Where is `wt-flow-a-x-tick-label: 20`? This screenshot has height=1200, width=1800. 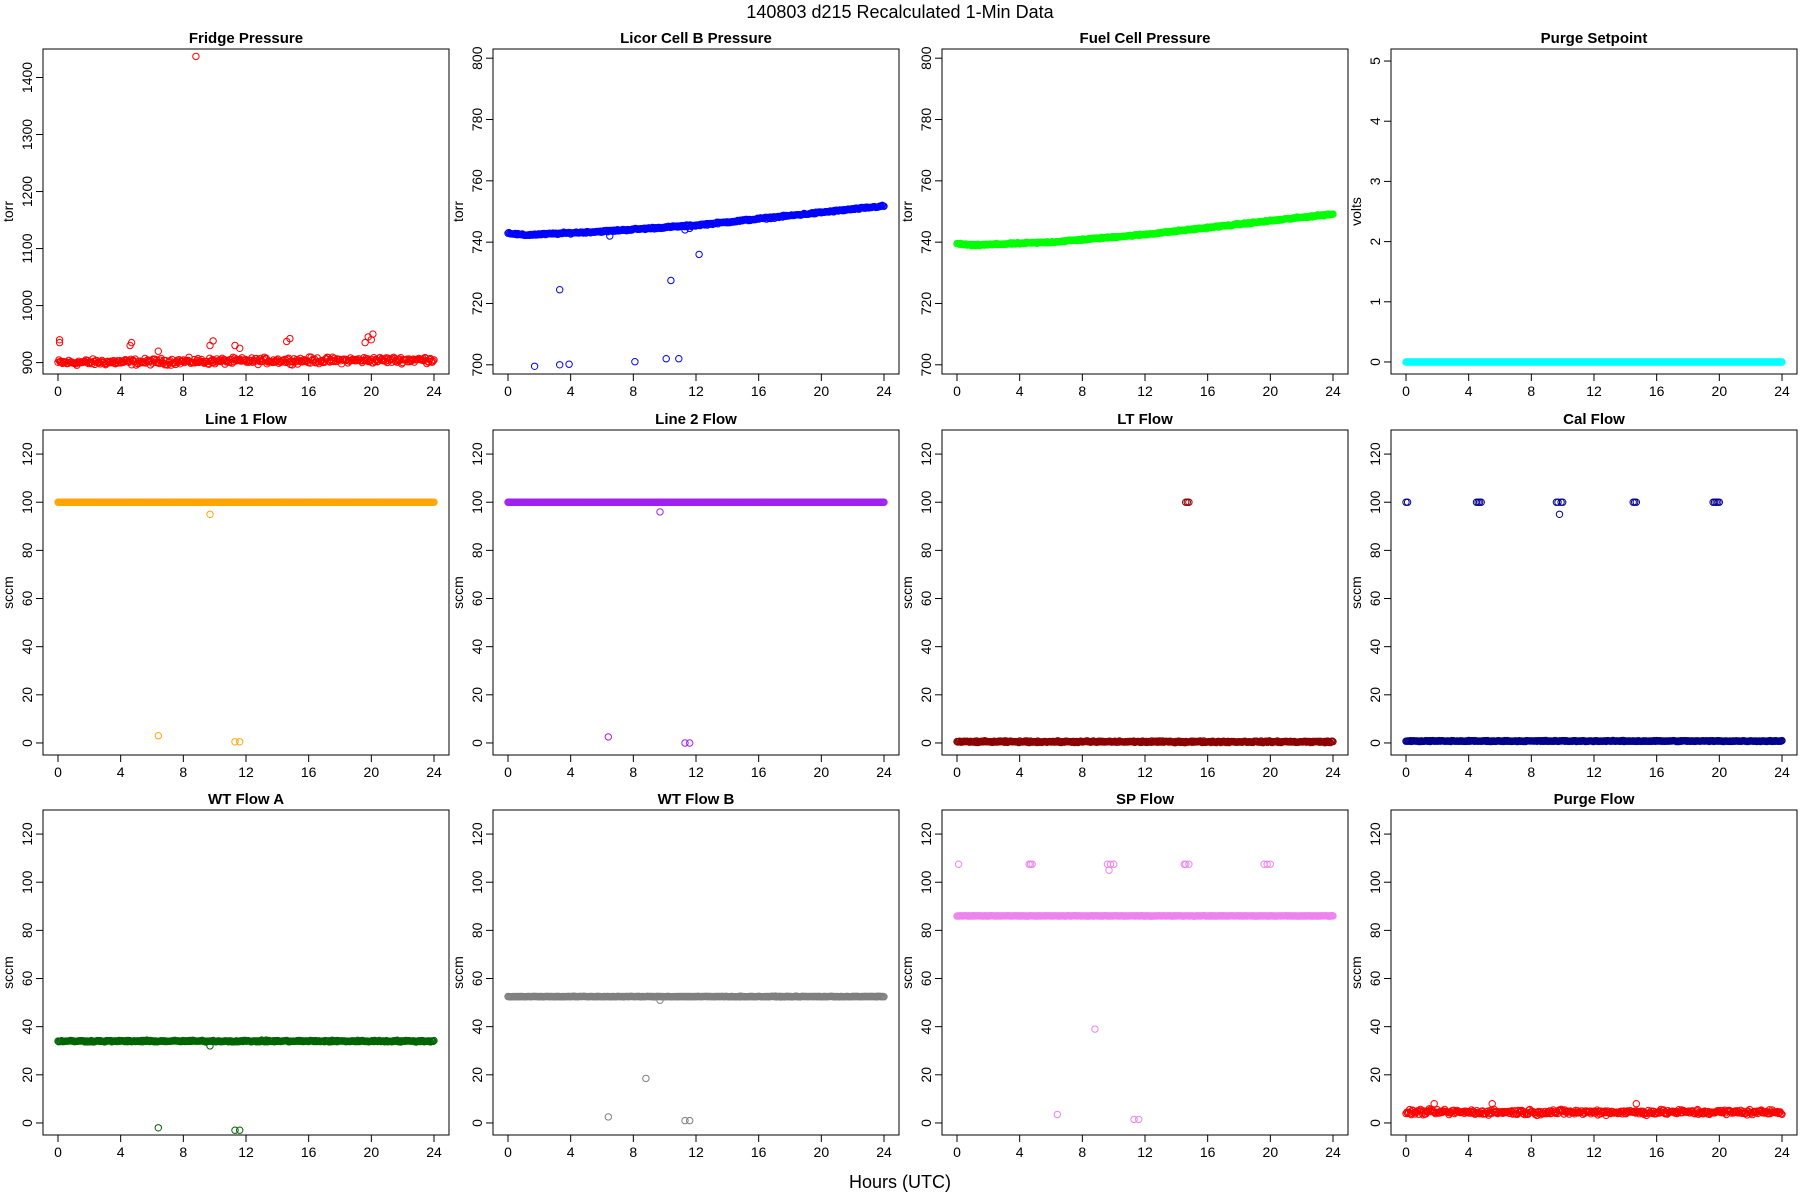 wt-flow-a-x-tick-label: 20 is located at coordinates (372, 1152).